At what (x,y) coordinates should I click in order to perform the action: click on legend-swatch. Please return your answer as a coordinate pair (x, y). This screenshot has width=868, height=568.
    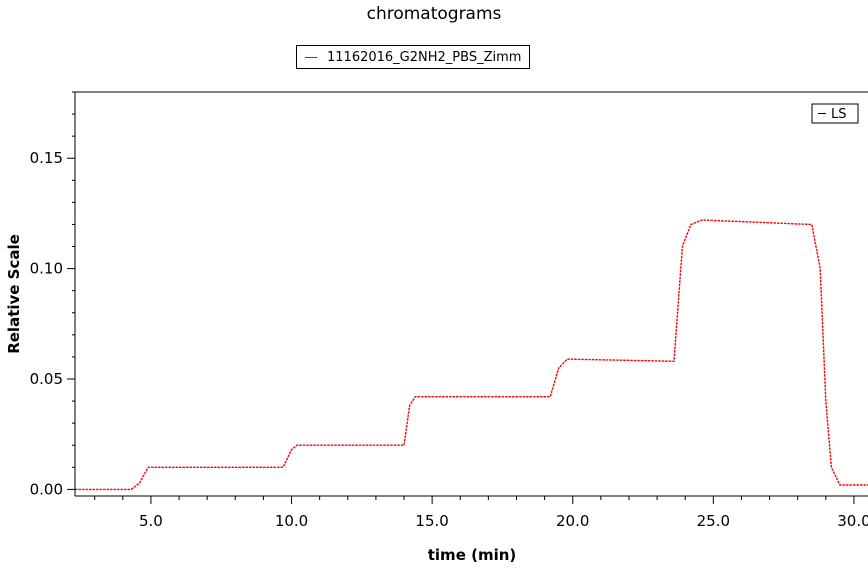
    Looking at the image, I should click on (311, 57).